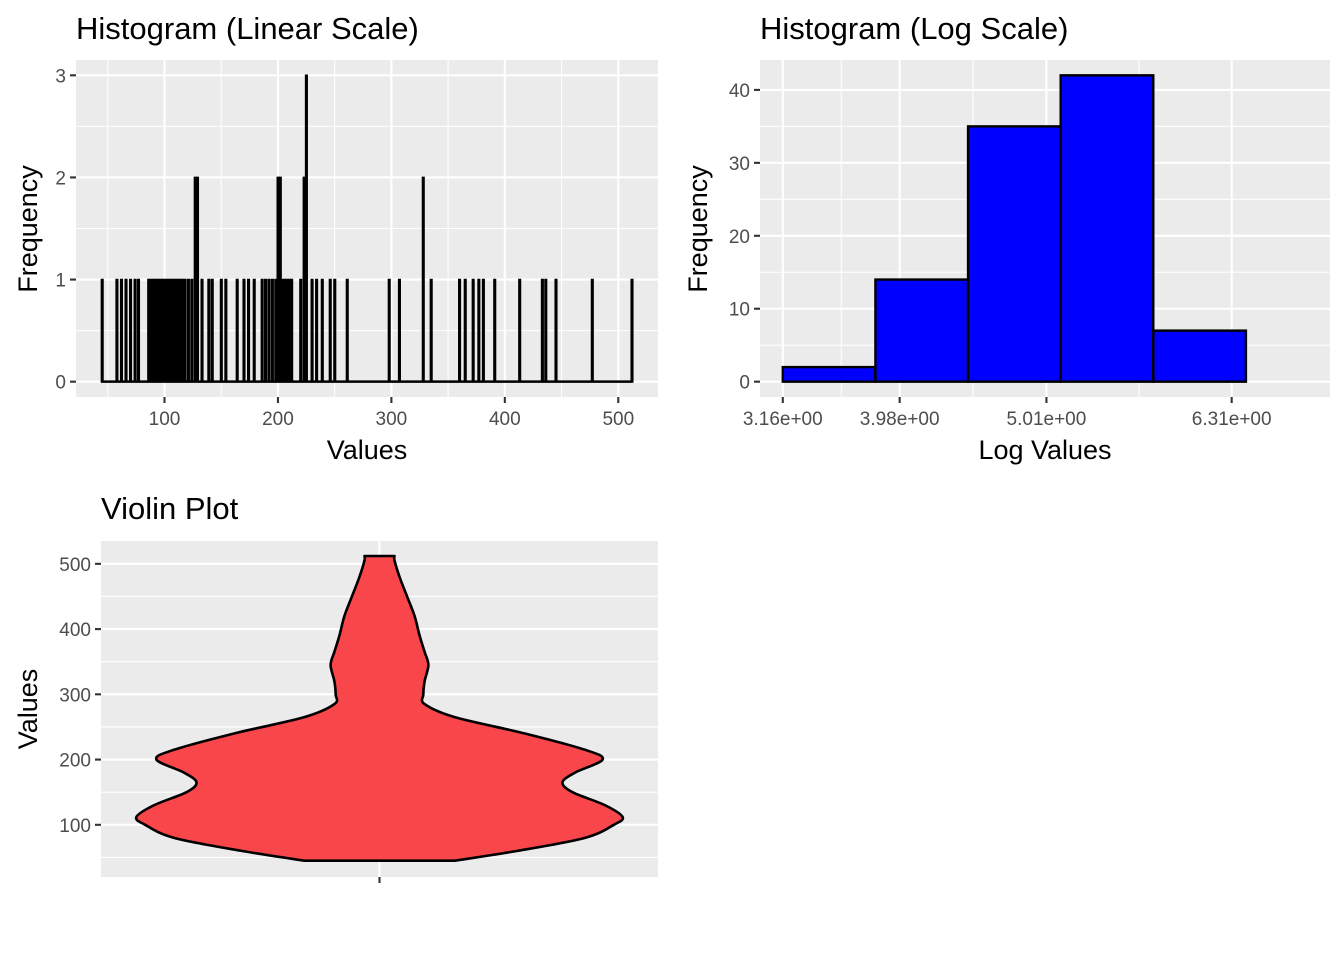 The height and width of the screenshot is (960, 1344). I want to click on linear-histogram-y-tick-label: 2, so click(60, 178).